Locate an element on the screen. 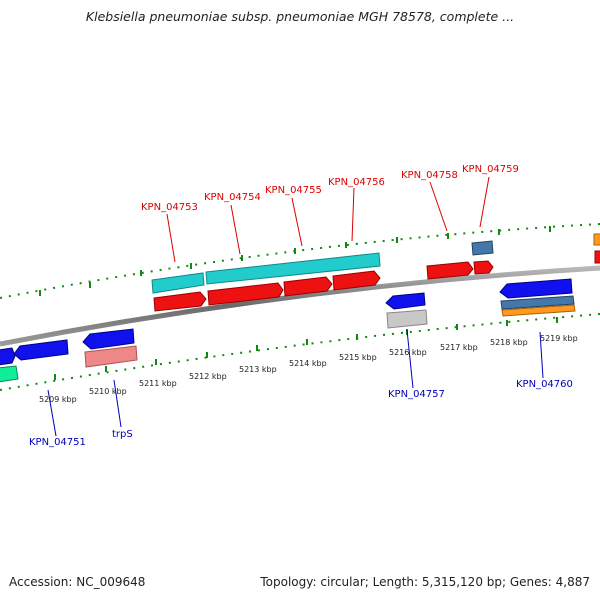 Image resolution: width=600 pixels, height=600 pixels. scale-label: 5215 kbp is located at coordinates (358, 357).